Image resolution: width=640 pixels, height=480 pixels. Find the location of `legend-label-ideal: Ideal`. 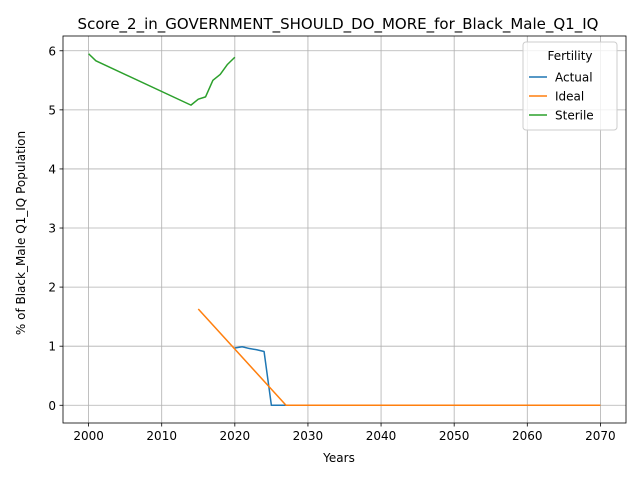

legend-label-ideal: Ideal is located at coordinates (569, 97).